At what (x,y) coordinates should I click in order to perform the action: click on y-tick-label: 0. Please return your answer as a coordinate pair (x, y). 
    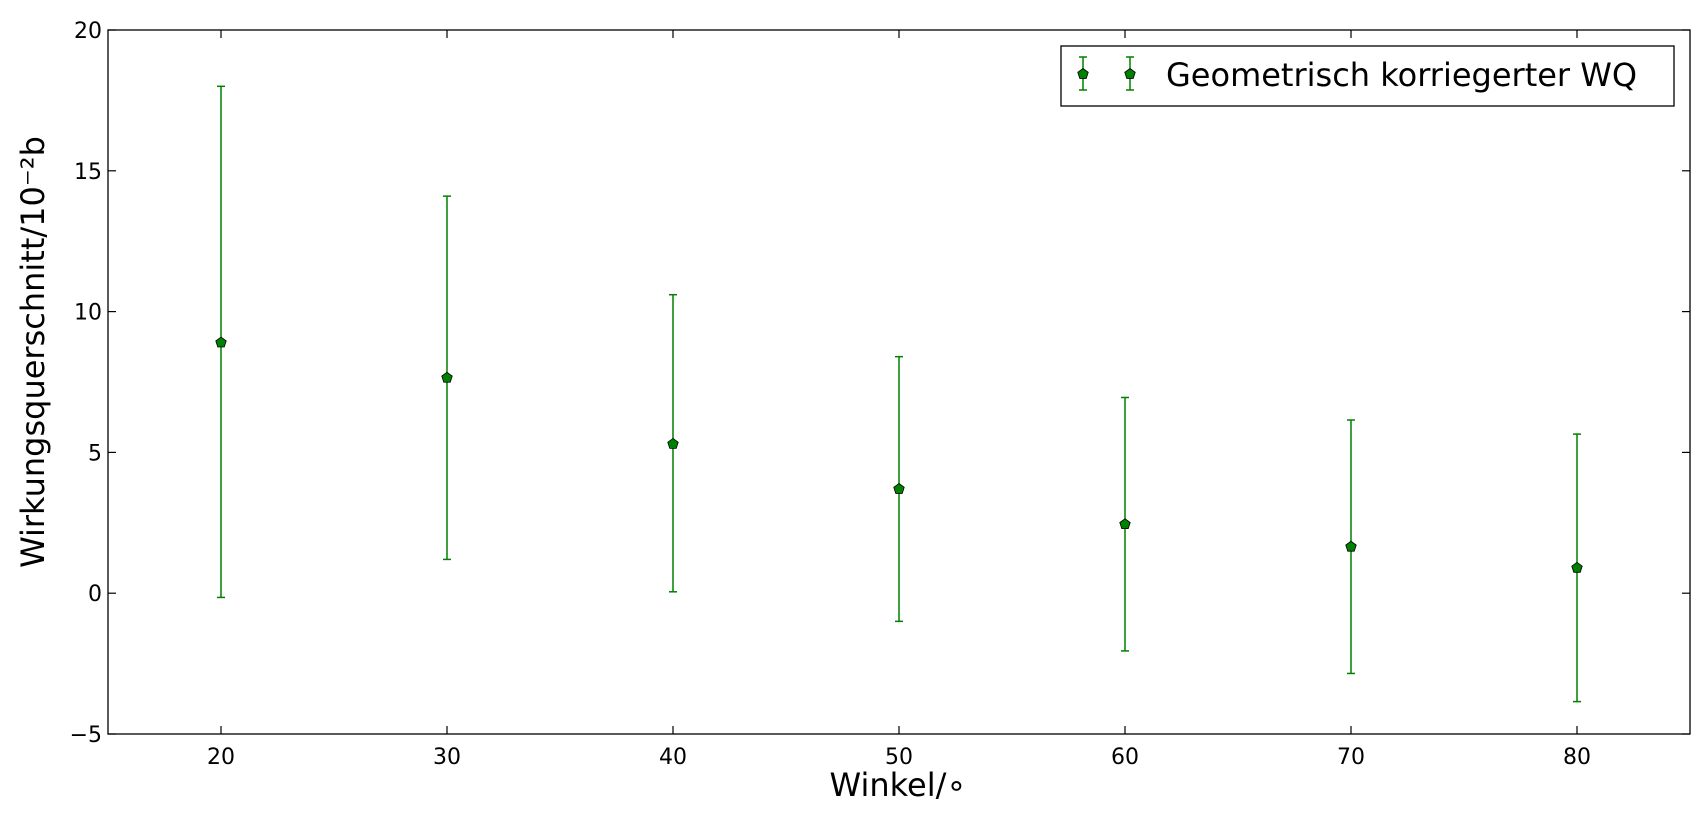
    Looking at the image, I should click on (95, 594).